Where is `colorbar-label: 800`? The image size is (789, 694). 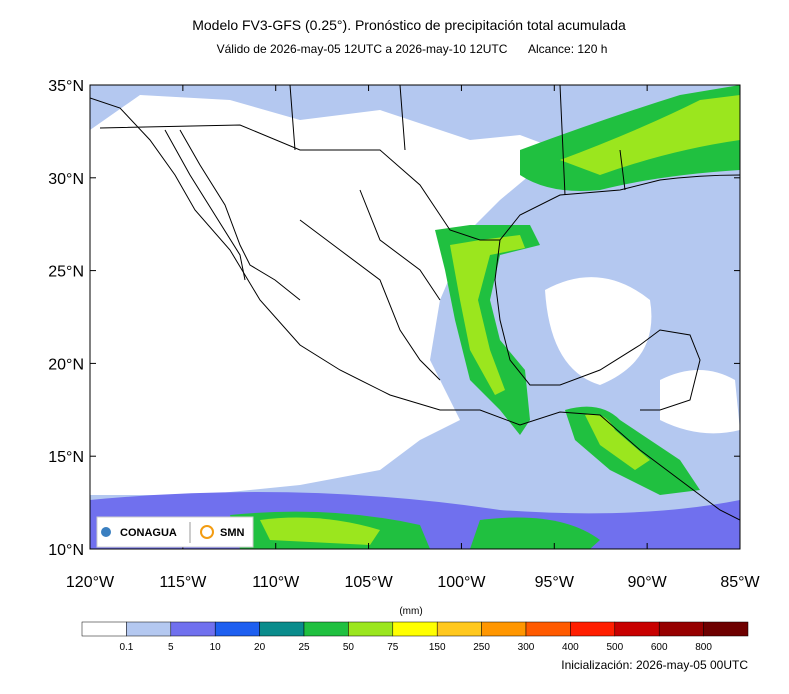
colorbar-label: 800 is located at coordinates (703, 647).